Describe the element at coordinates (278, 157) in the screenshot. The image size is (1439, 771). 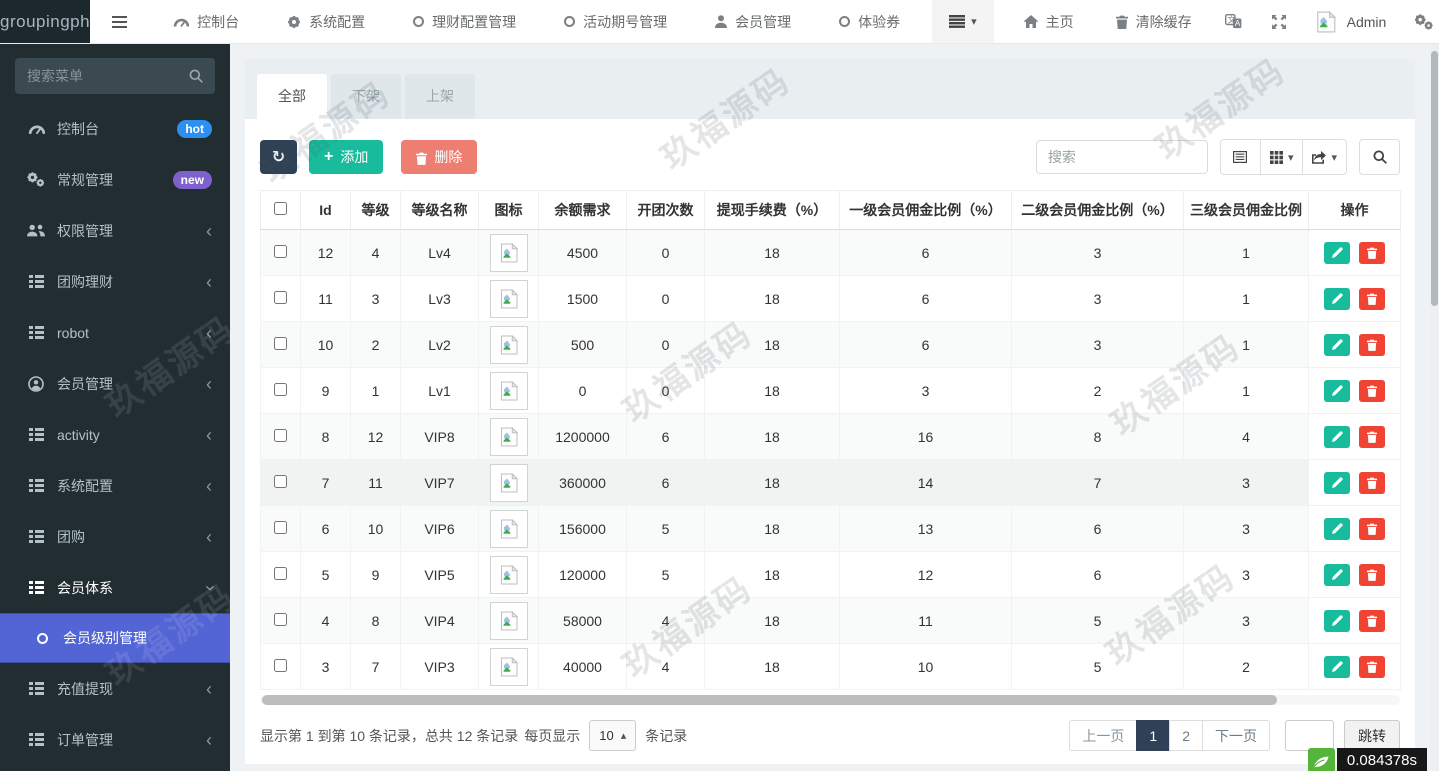
I see `refresh-button: ↻` at that location.